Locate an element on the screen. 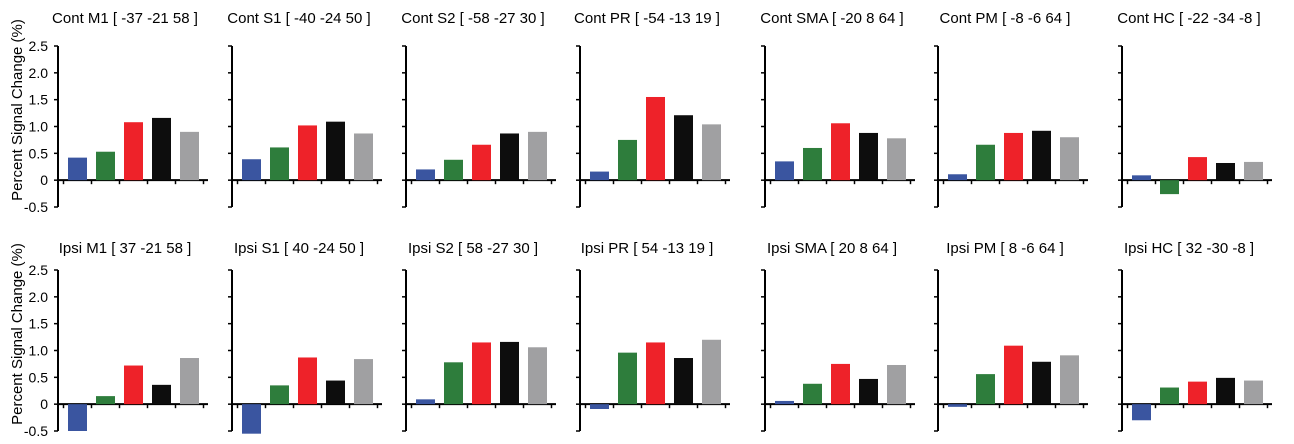 The image size is (1294, 444). panel-cont-5: Cont PM [ -8 -6 64 ] is located at coordinates (1011, 109).